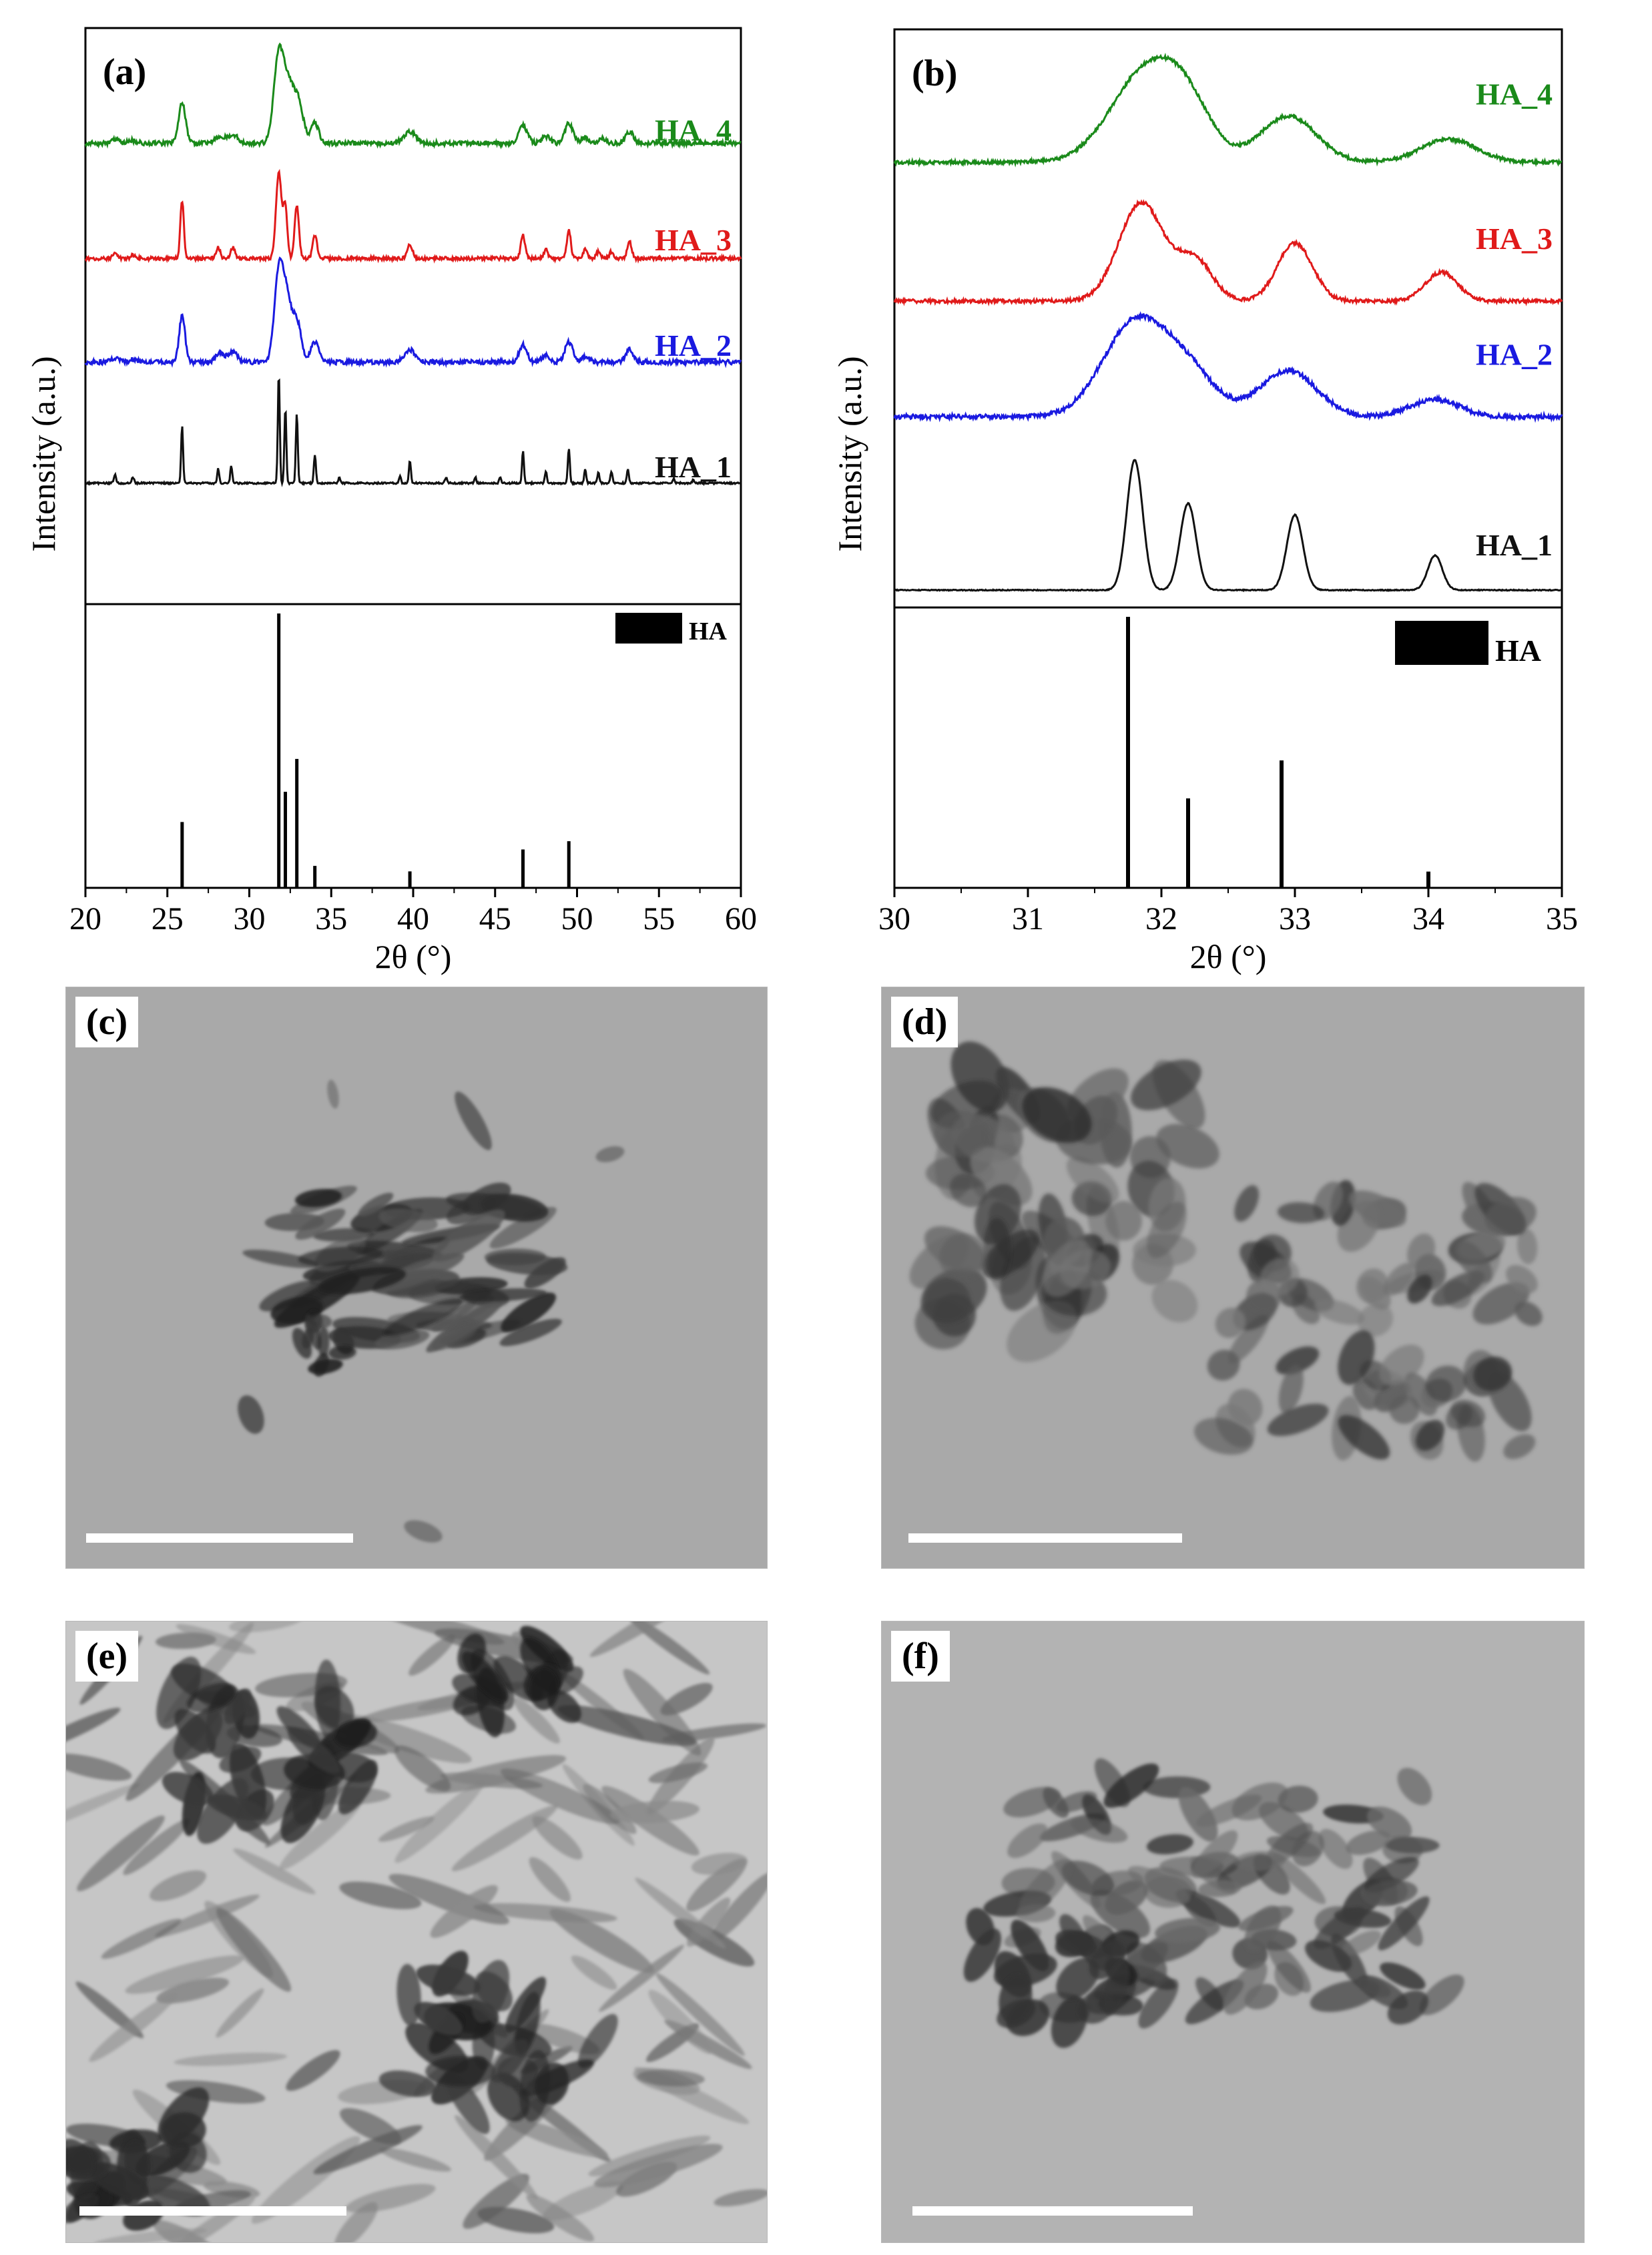 The height and width of the screenshot is (2255, 1652). Describe the element at coordinates (219, 1538) in the screenshot. I see `scale-bar-c` at that location.